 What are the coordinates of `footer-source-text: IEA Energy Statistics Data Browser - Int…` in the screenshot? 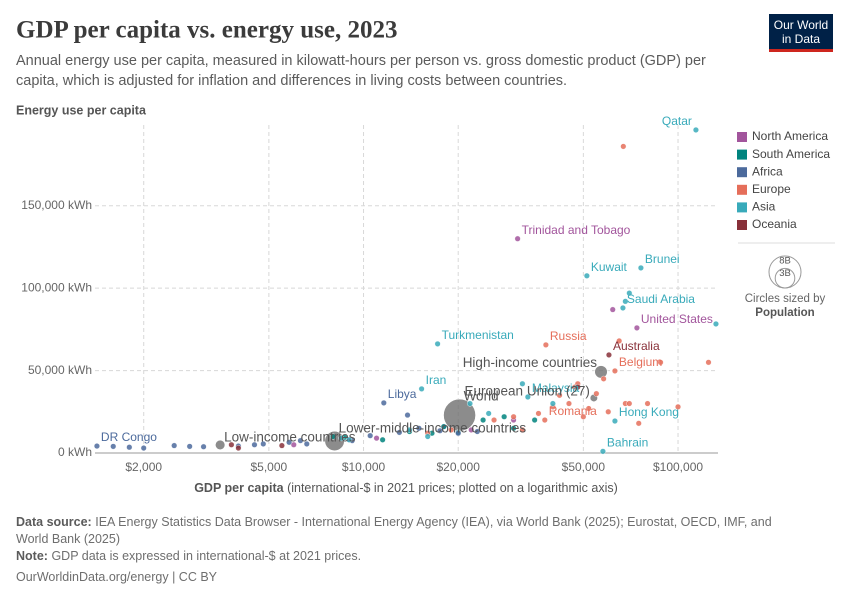 It's located at (394, 530).